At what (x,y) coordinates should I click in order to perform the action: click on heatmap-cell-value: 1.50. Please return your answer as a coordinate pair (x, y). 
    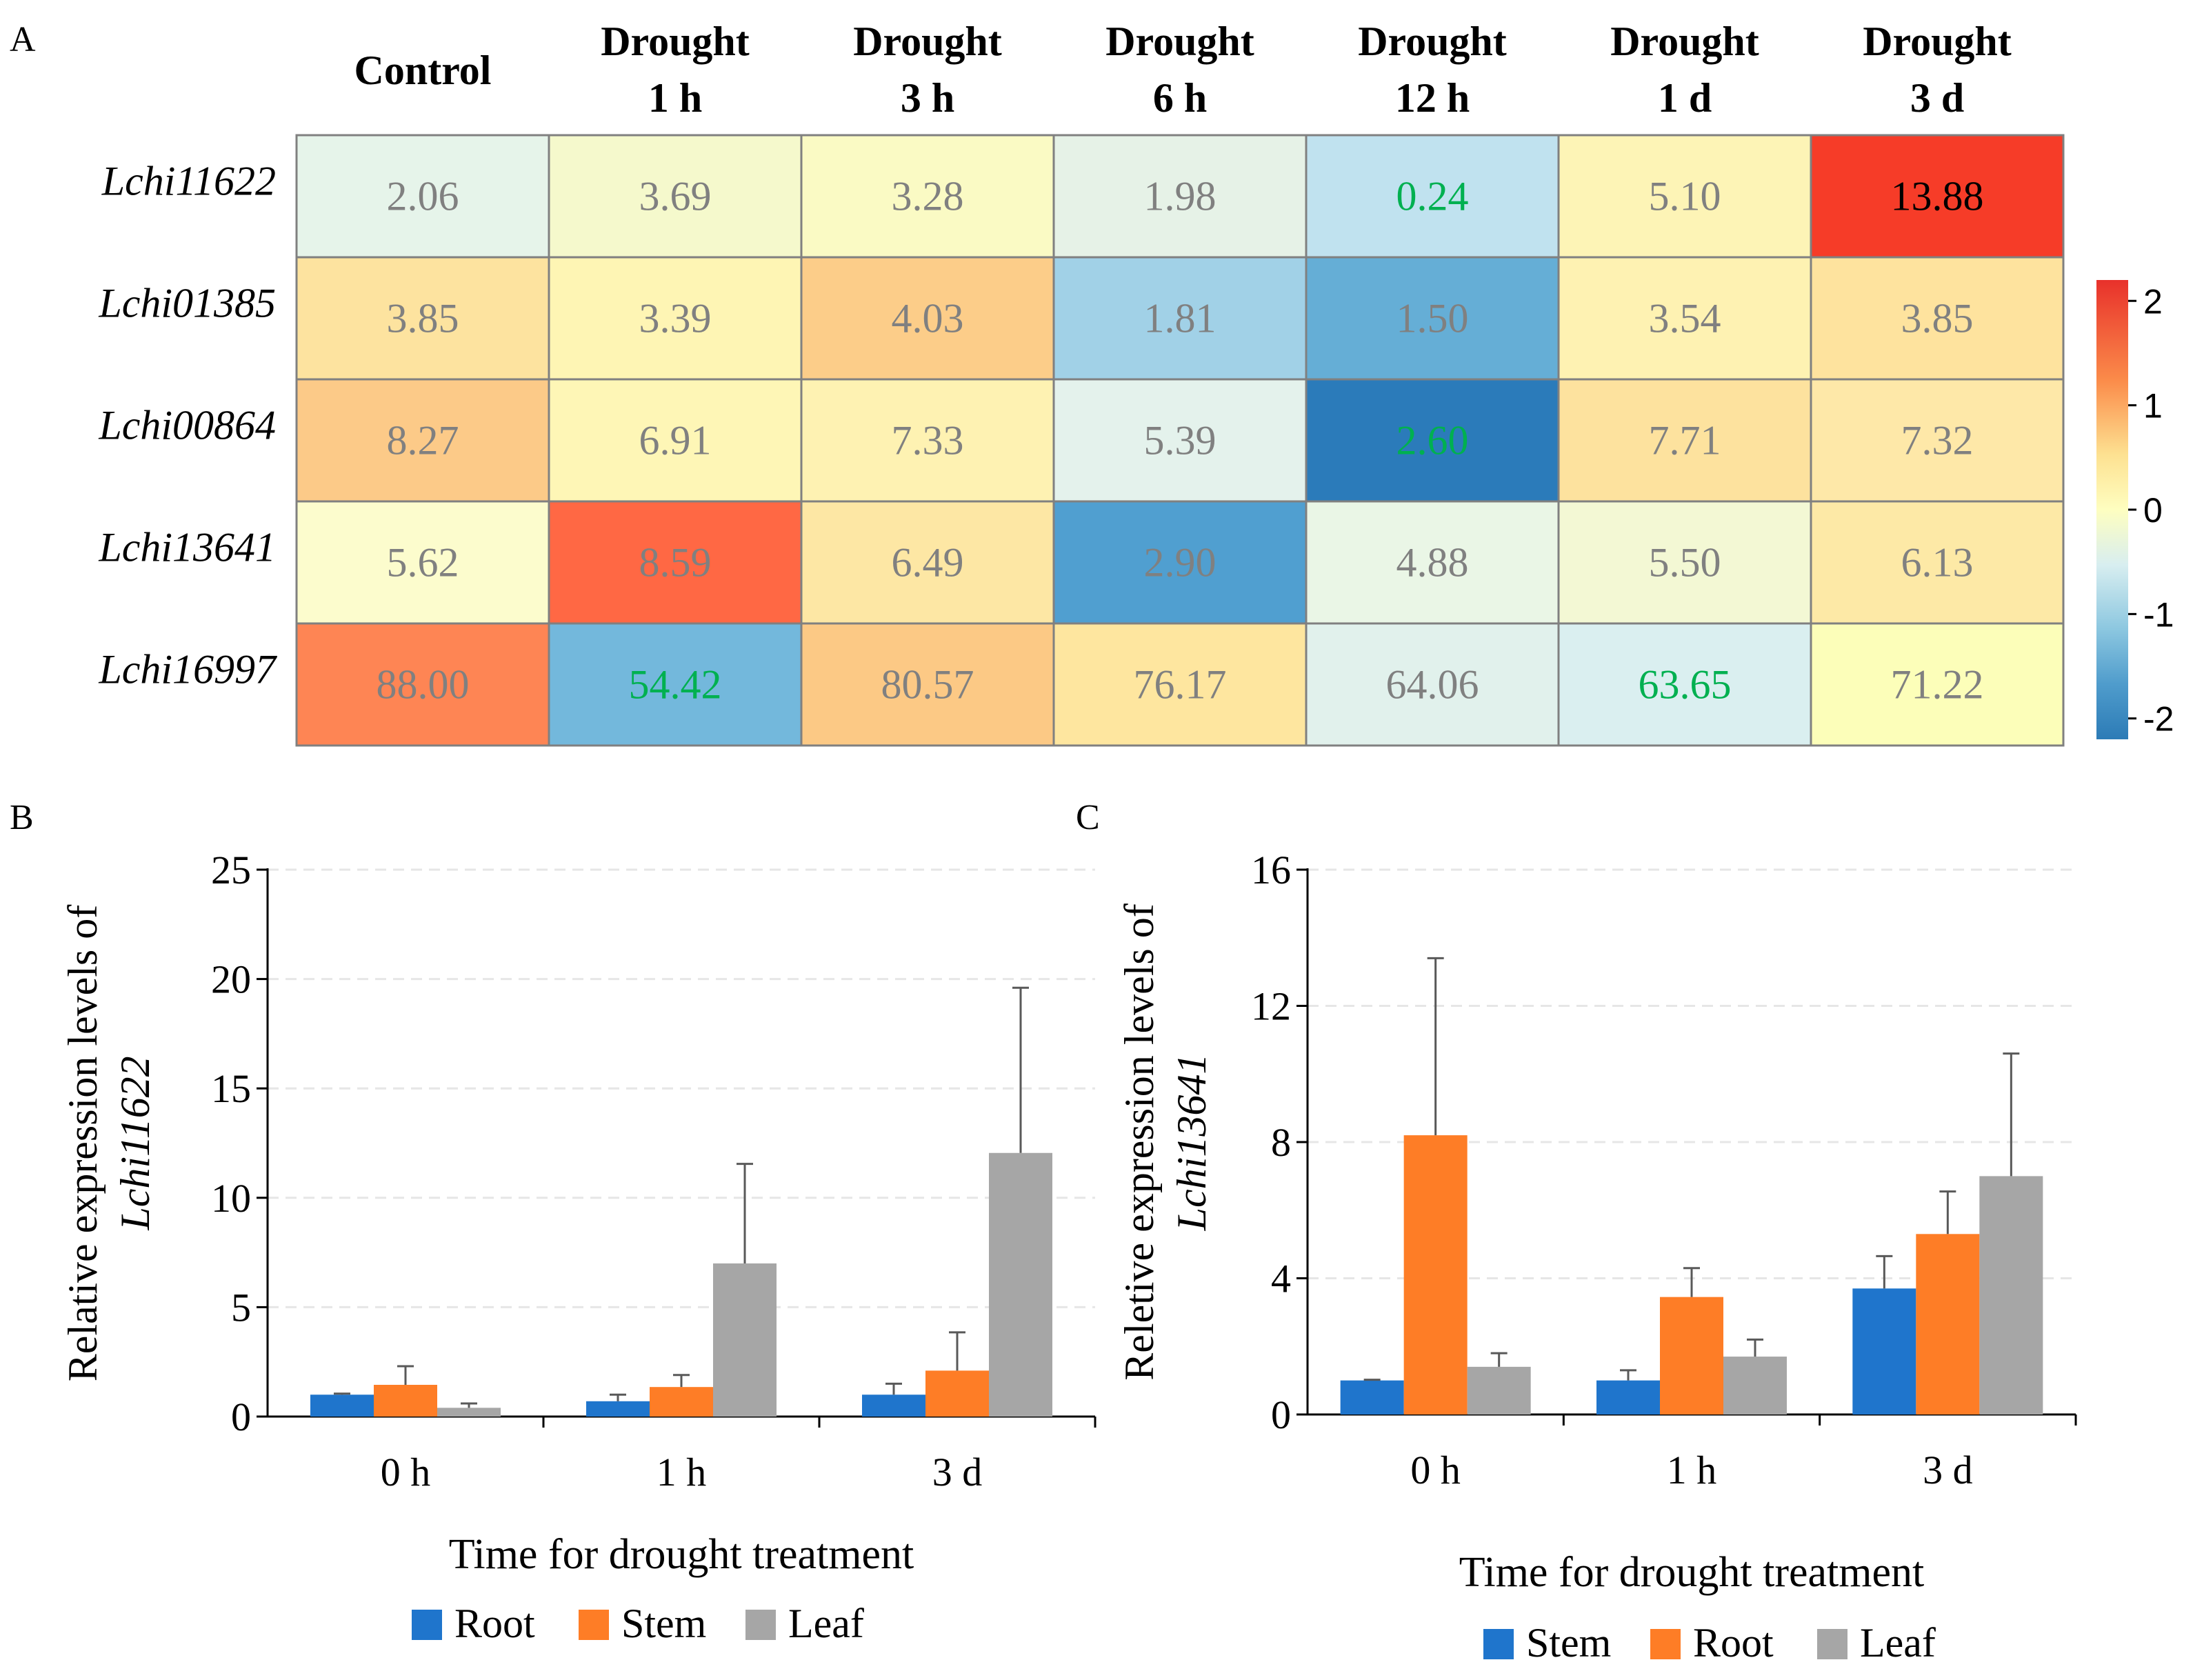
    Looking at the image, I should click on (1432, 318).